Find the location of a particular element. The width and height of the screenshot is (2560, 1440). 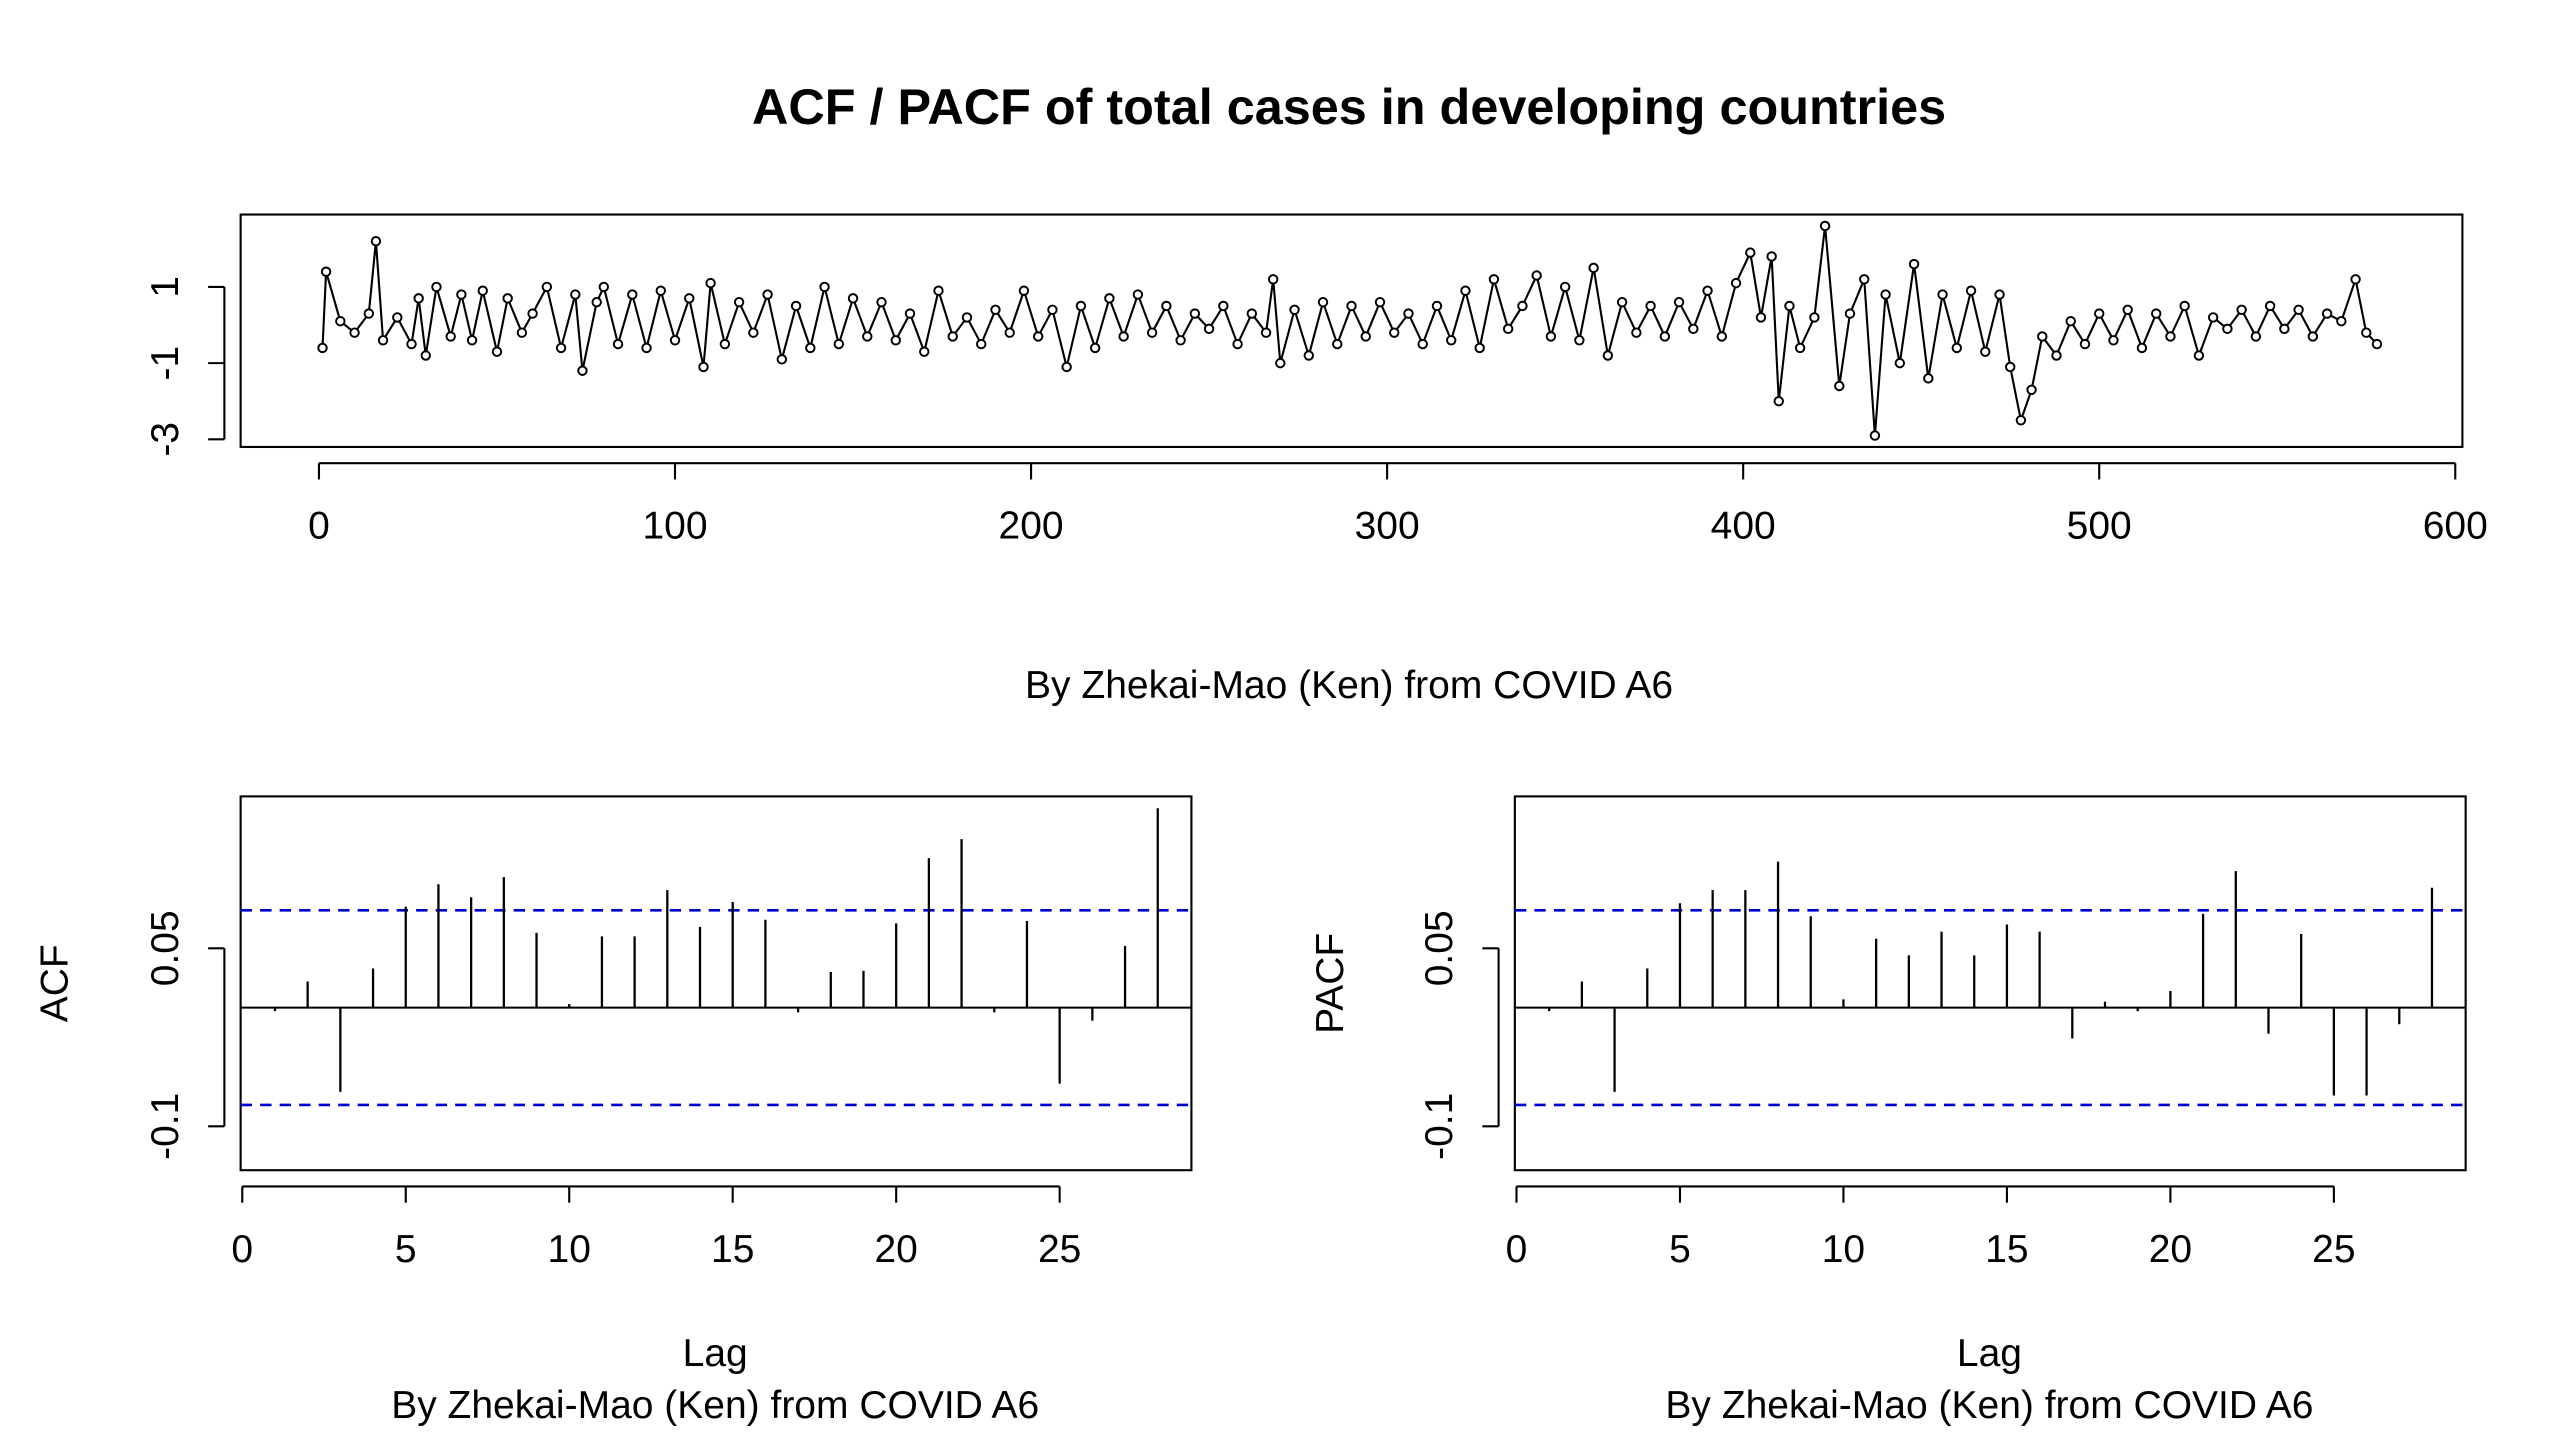

x-tick-label: 600 is located at coordinates (2455, 526).